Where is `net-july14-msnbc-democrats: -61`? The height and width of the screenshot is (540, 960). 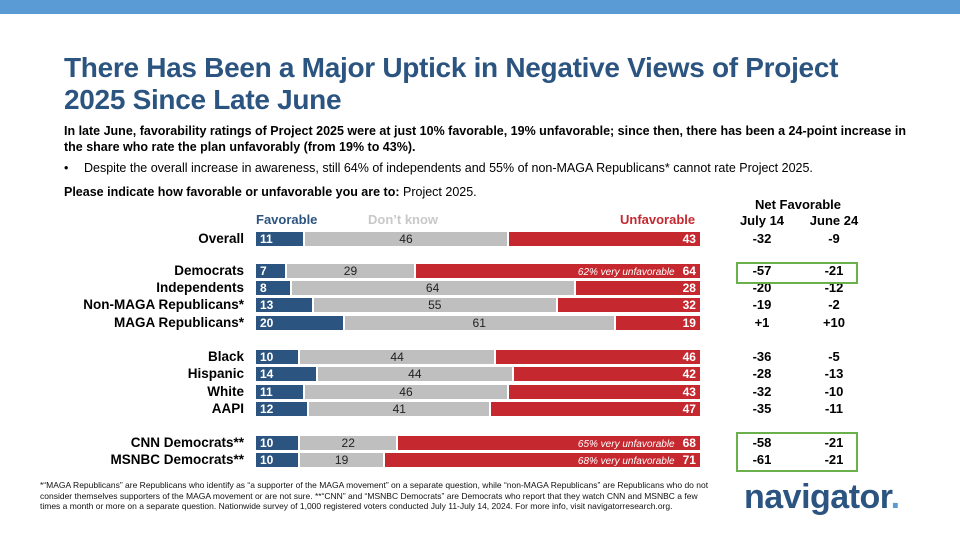 net-july14-msnbc-democrats: -61 is located at coordinates (762, 459).